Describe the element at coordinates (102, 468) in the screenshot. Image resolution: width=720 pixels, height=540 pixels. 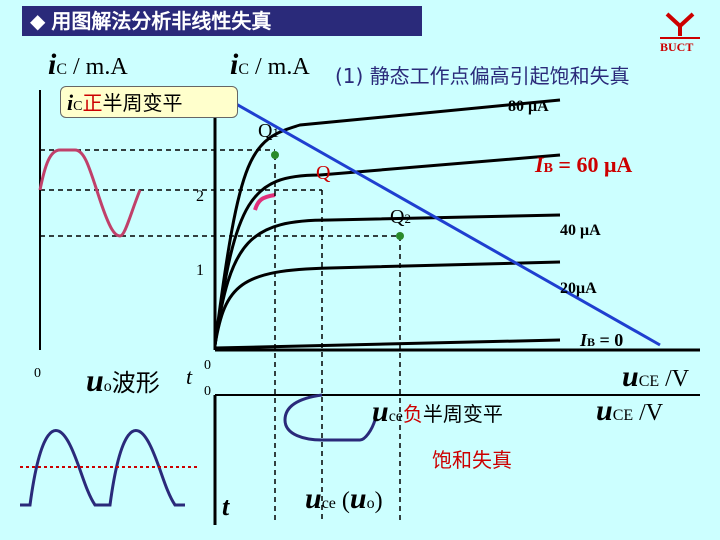
I see `uo-waveform` at that location.